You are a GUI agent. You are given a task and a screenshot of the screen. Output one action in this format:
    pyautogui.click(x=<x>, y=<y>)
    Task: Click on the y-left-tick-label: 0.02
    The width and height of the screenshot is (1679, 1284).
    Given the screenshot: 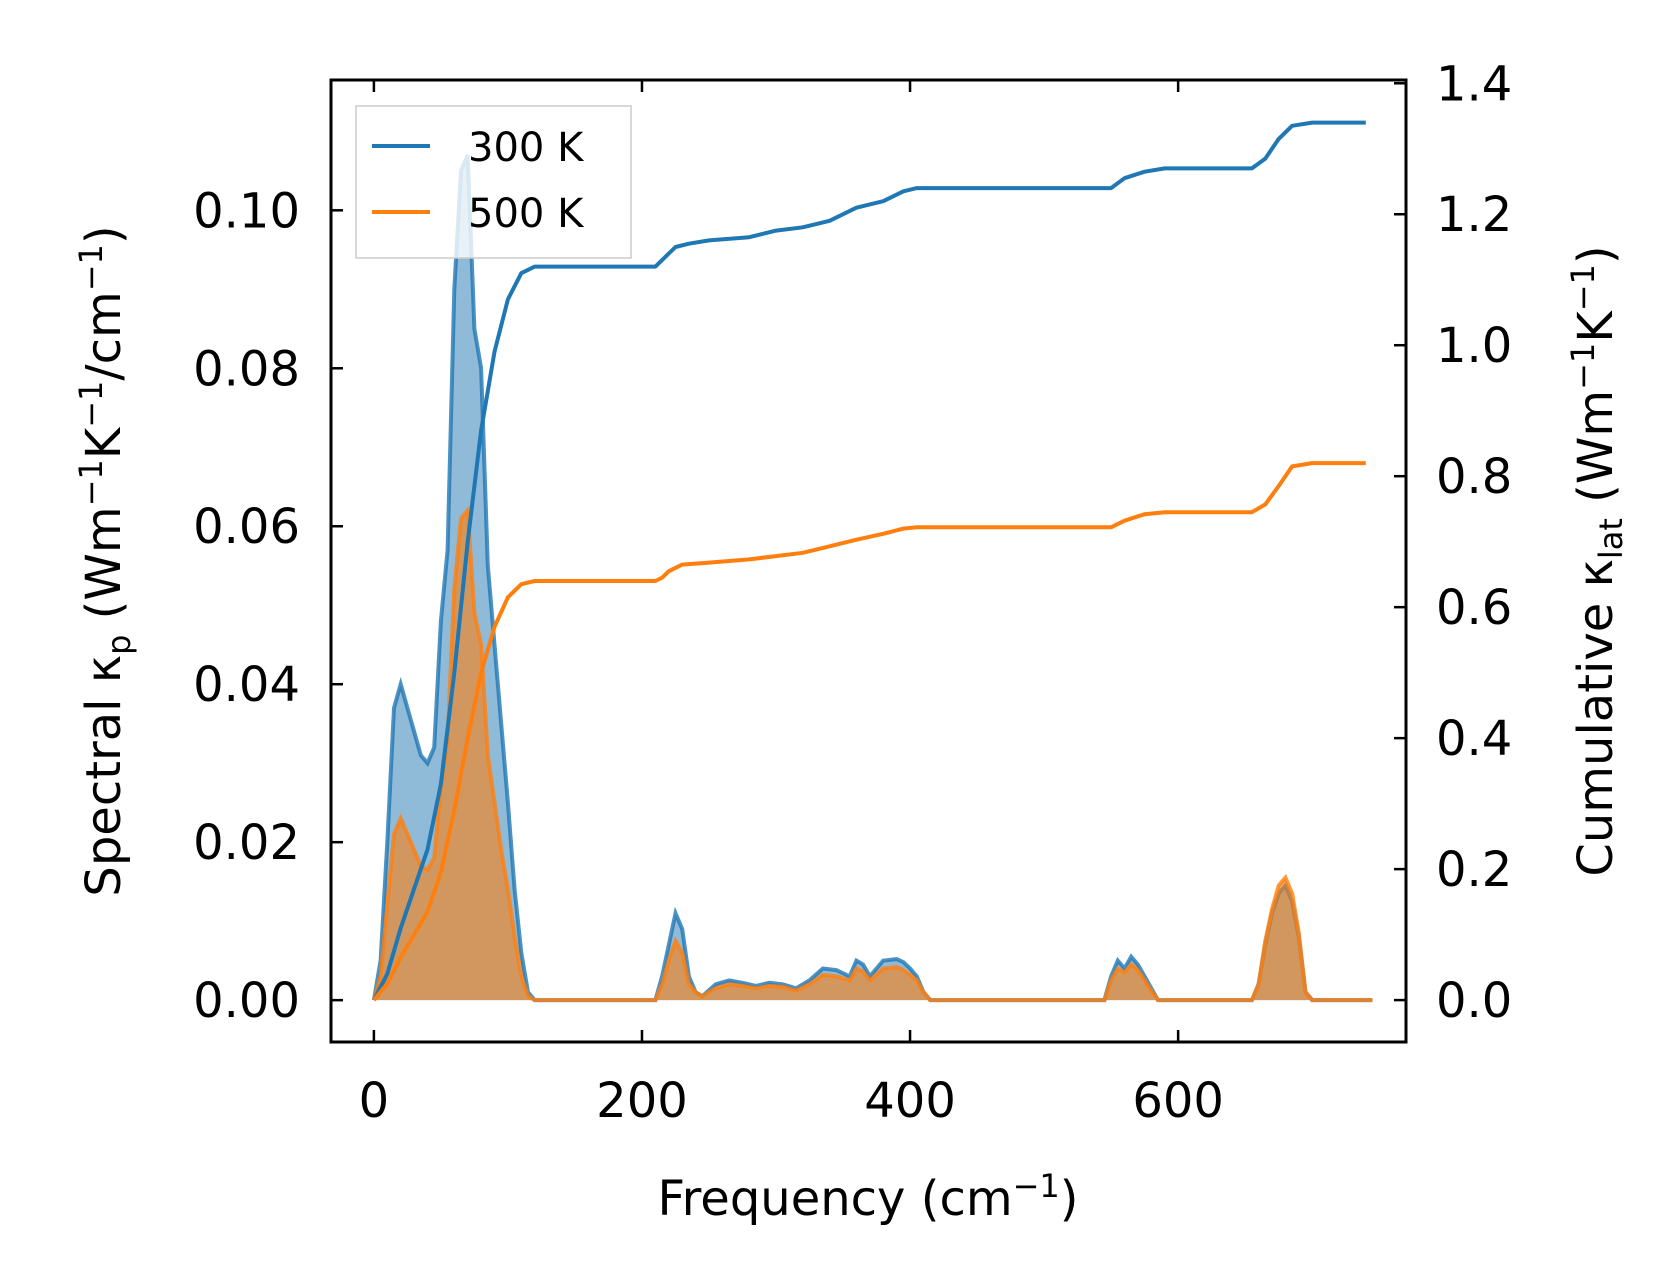 What is the action you would take?
    pyautogui.click(x=246, y=843)
    